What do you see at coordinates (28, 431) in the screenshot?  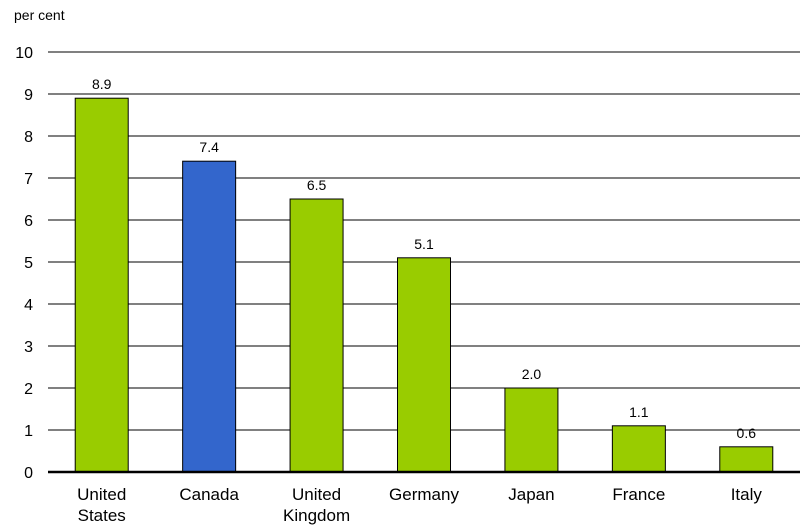 I see `y-tick-label: 1` at bounding box center [28, 431].